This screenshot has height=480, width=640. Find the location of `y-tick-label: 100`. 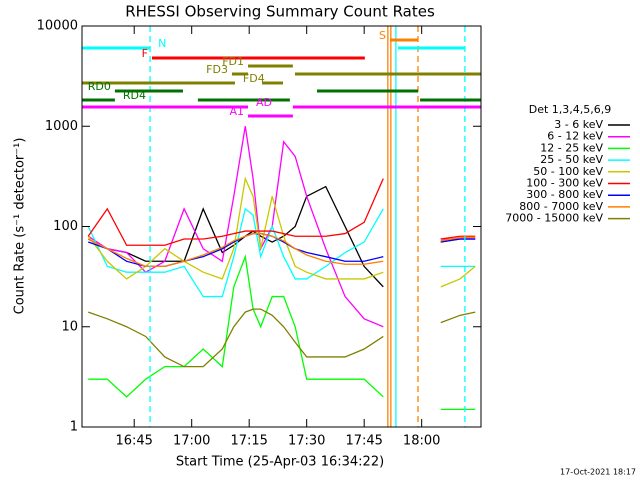

y-tick-label: 100 is located at coordinates (65, 226).